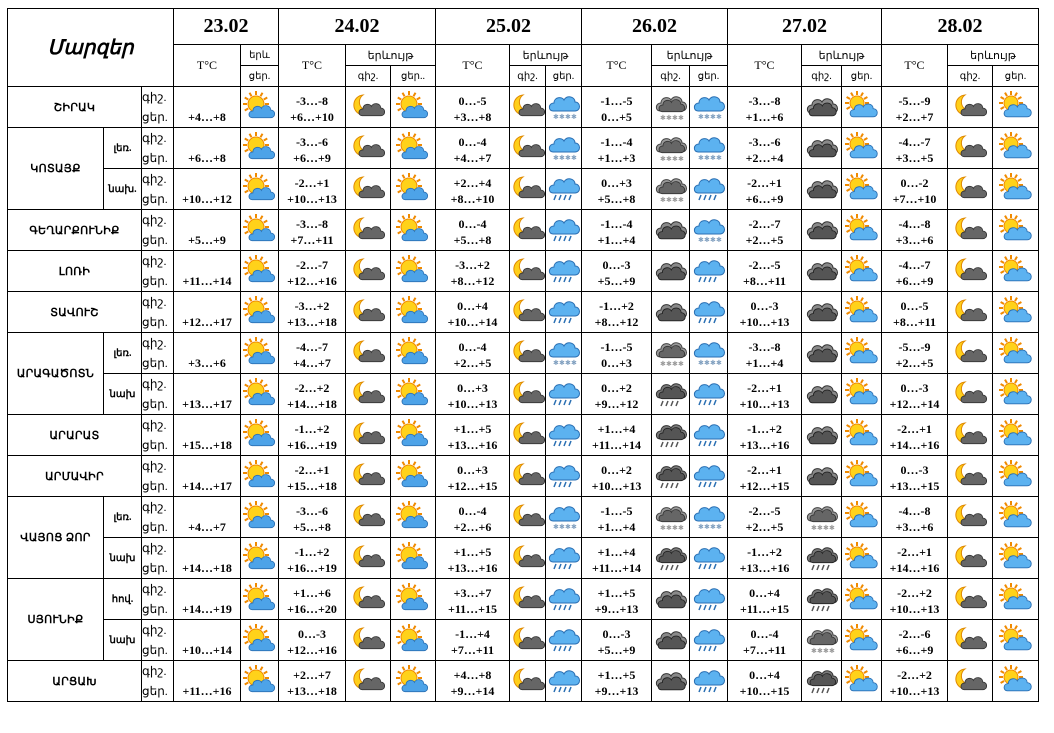 Image resolution: width=1054 pixels, height=733 pixels. I want to click on temperature-cell: -4…-8 +3…+6, so click(914, 230).